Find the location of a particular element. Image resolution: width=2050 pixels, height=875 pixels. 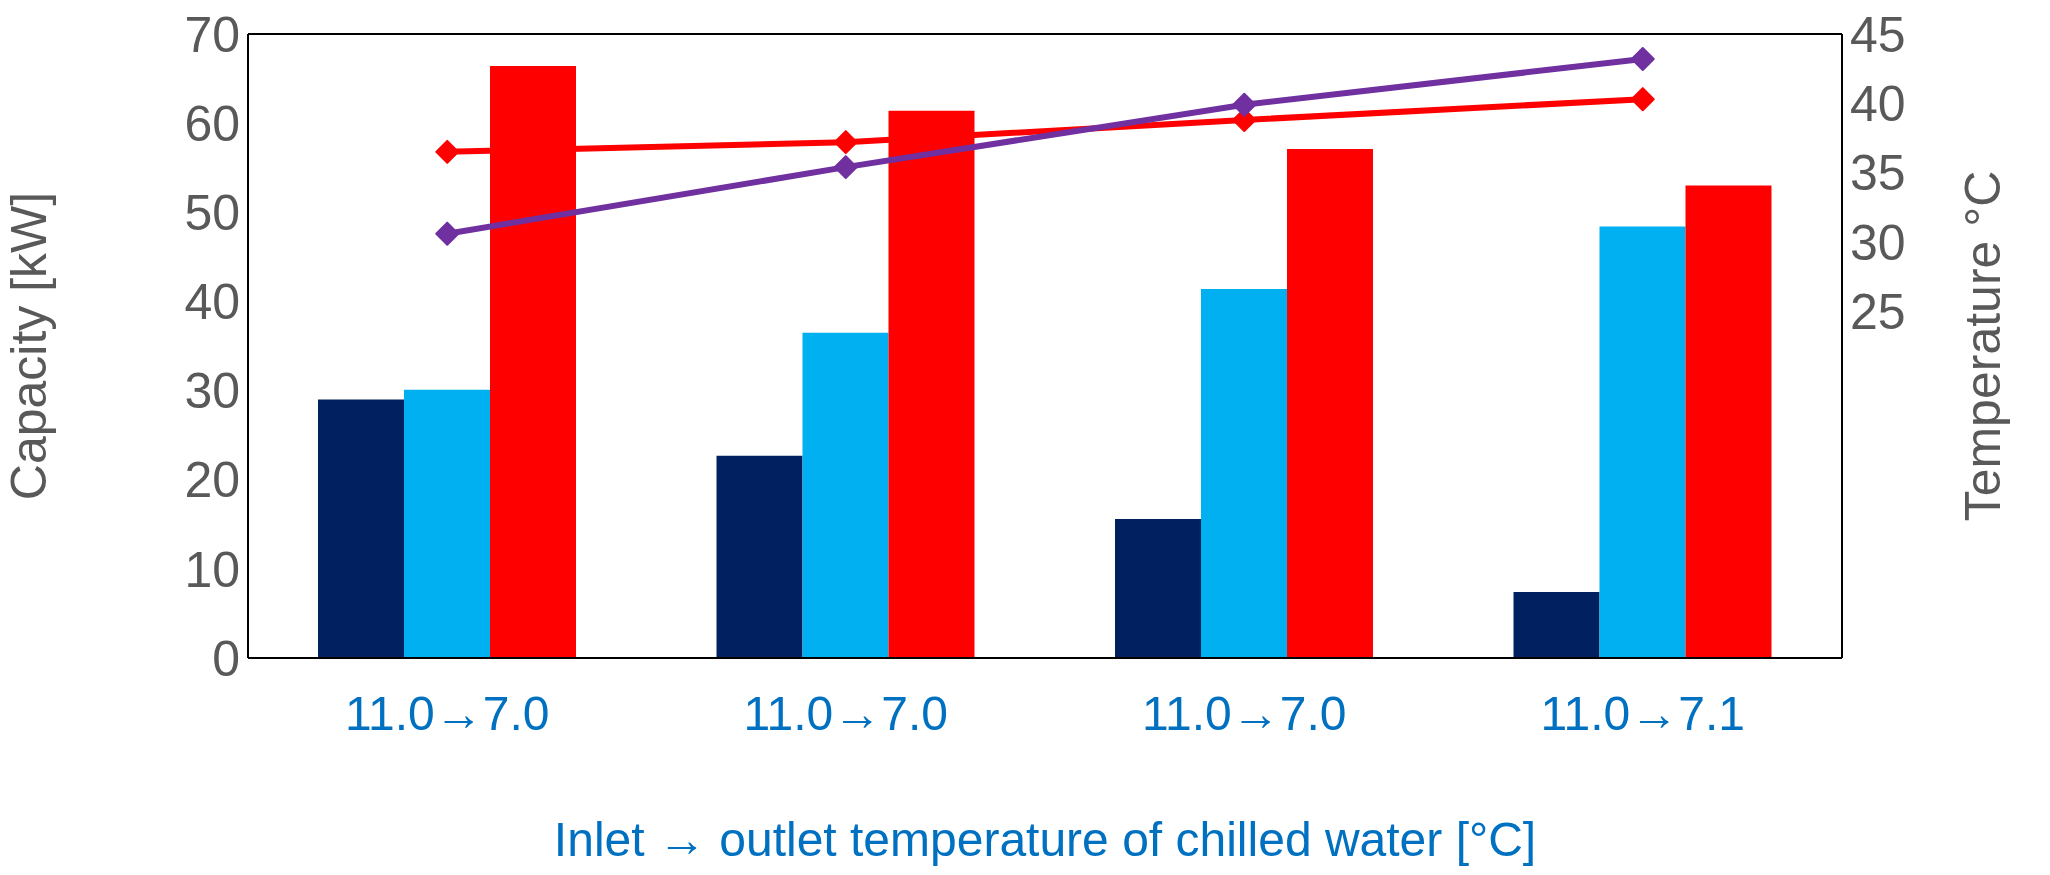

y-tick-label: 30 is located at coordinates (212, 391).